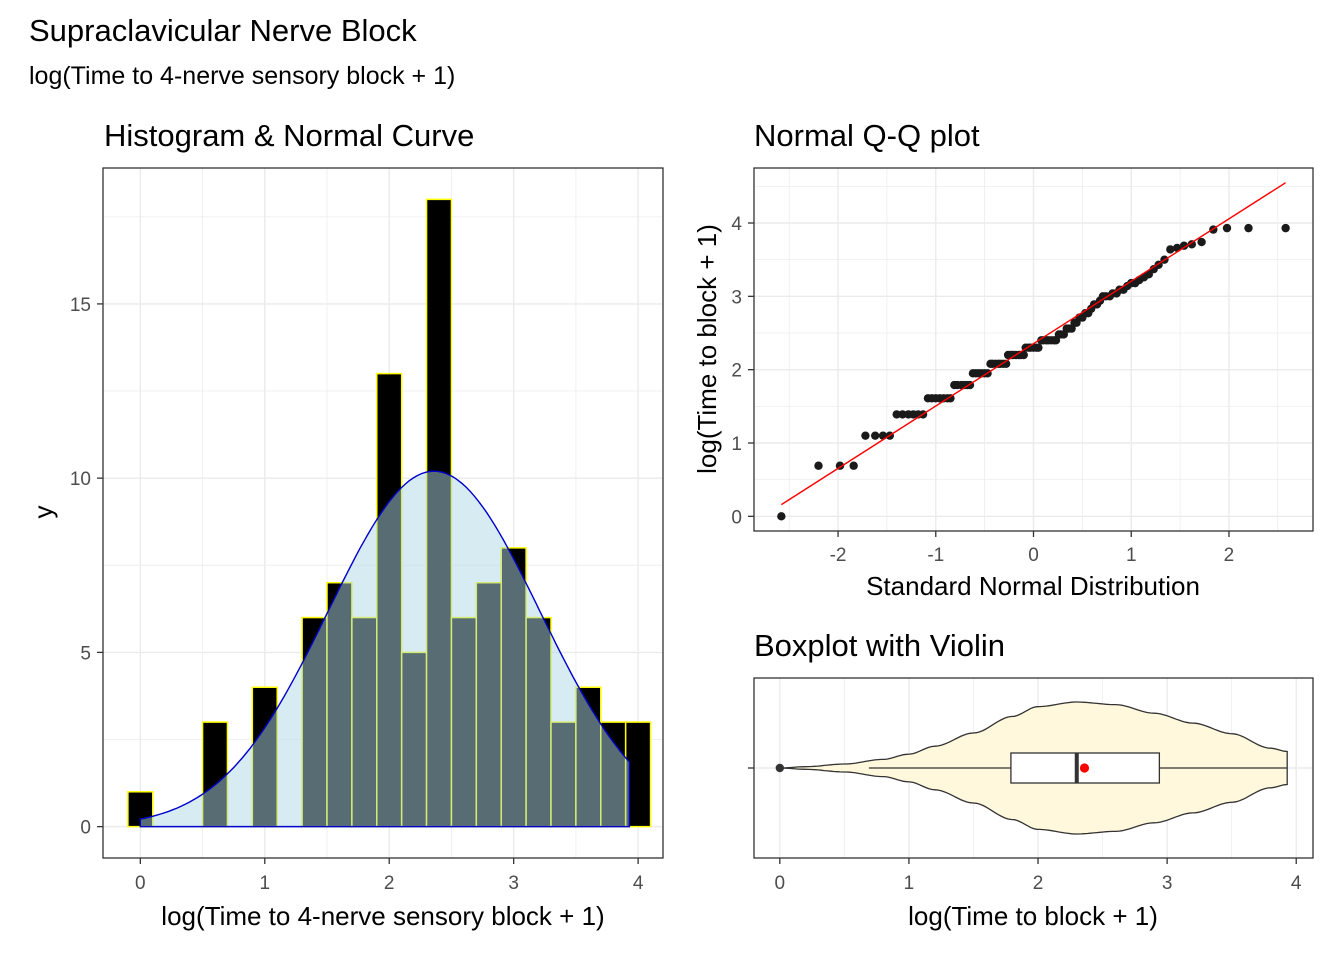 The image size is (1344, 960). I want to click on histogram-x-tick-label: 3, so click(513, 883).